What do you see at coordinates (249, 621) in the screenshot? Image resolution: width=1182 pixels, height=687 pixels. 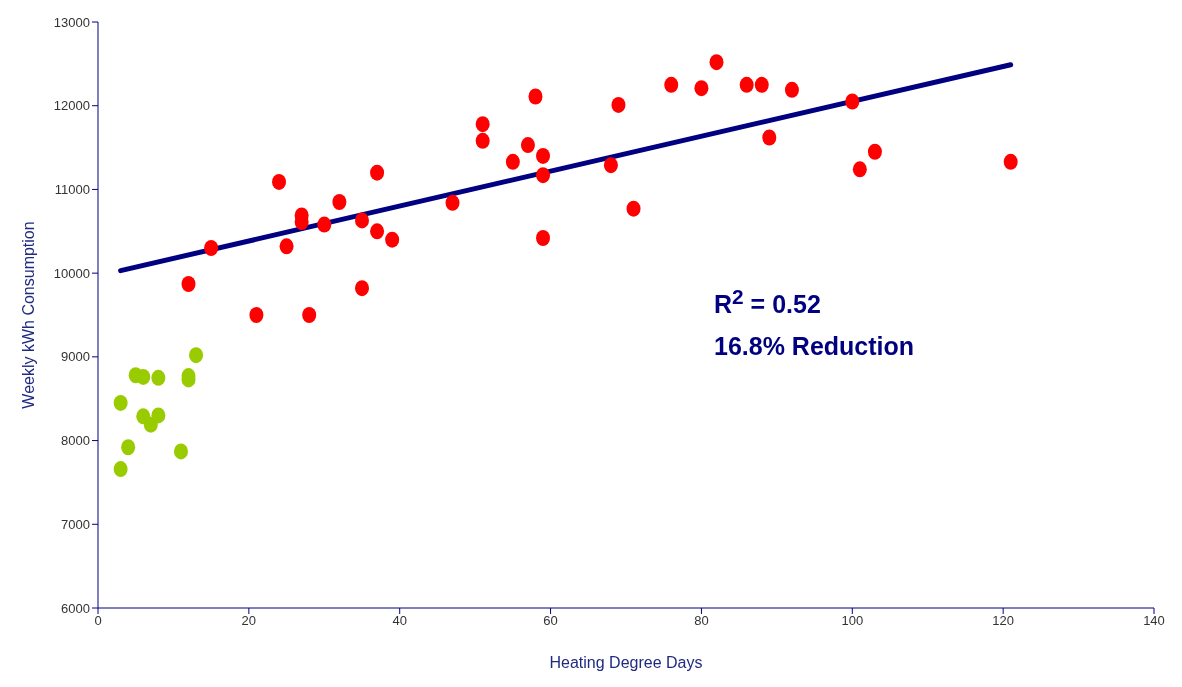 I see `x-tick-label: 20` at bounding box center [249, 621].